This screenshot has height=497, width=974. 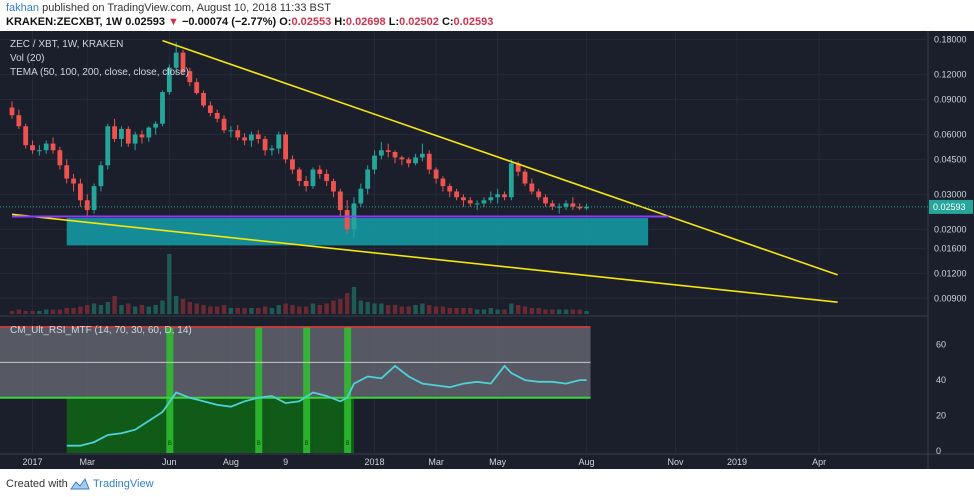 What do you see at coordinates (950, 100) in the screenshot?
I see `price-tick-label: 0.09000` at bounding box center [950, 100].